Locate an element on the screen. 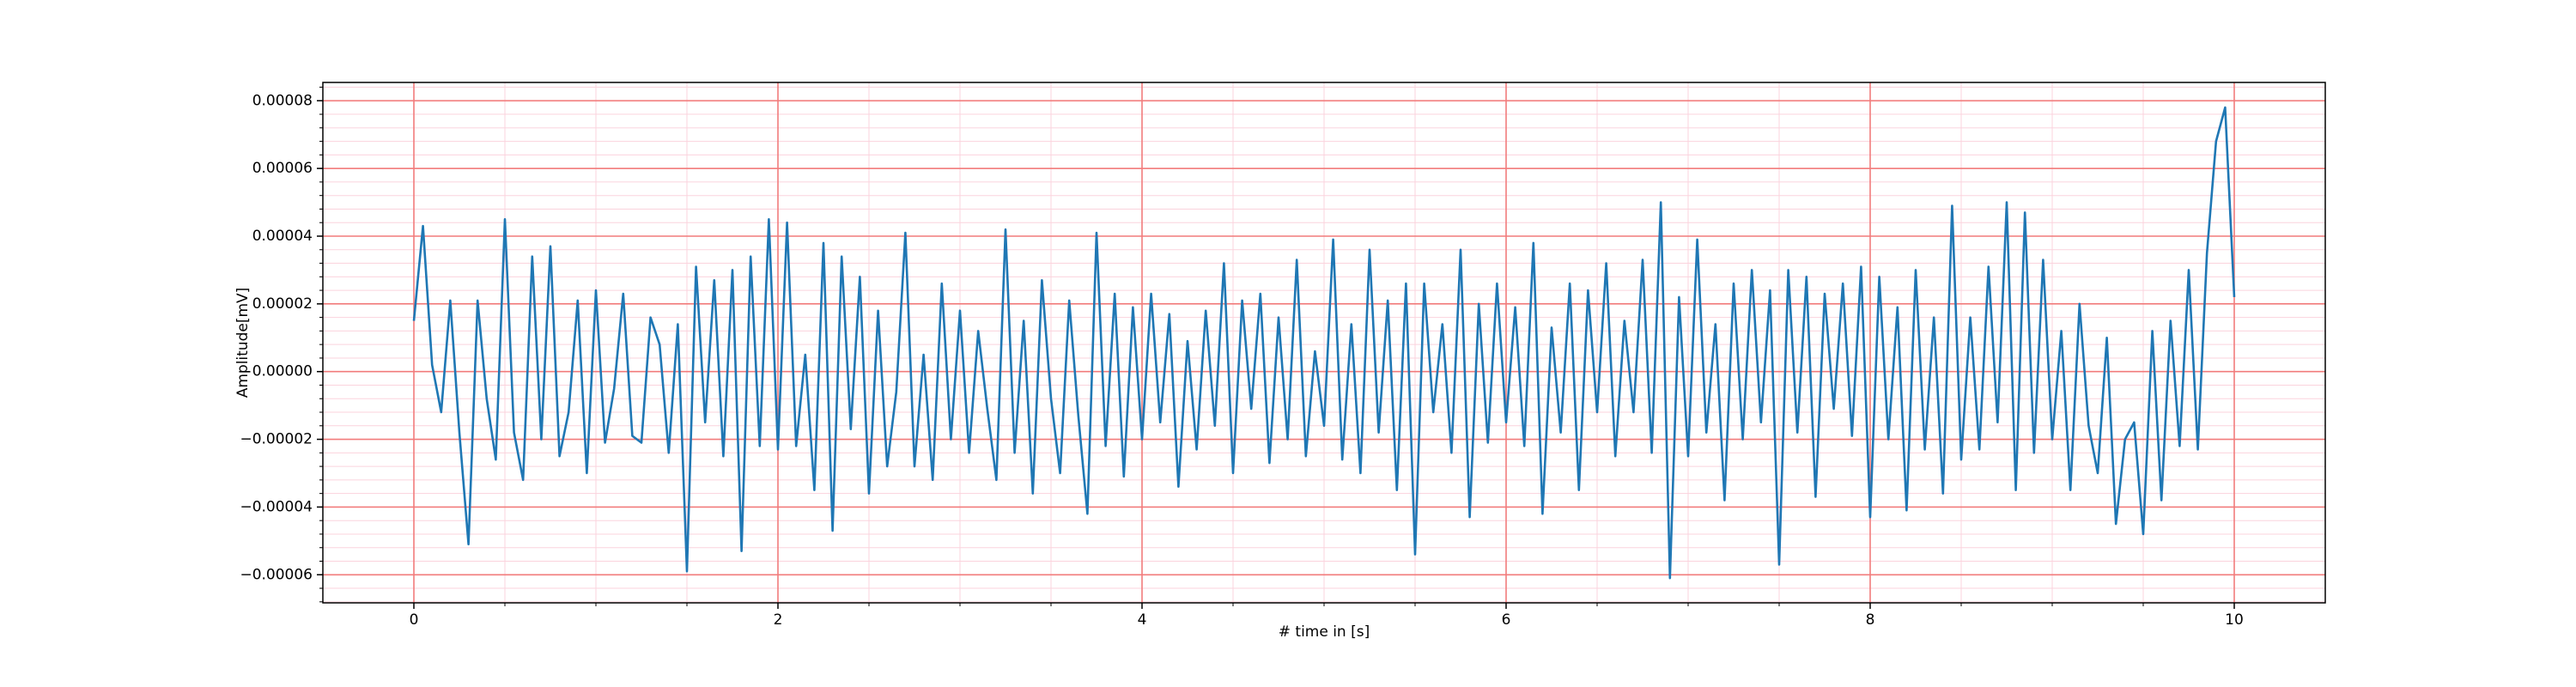 The image size is (2576, 687). x-tick-label: 6 is located at coordinates (1506, 620).